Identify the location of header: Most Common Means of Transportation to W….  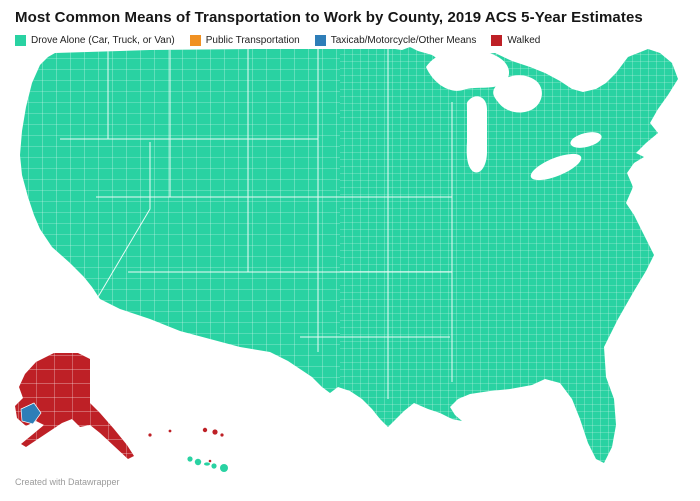
(350, 13).